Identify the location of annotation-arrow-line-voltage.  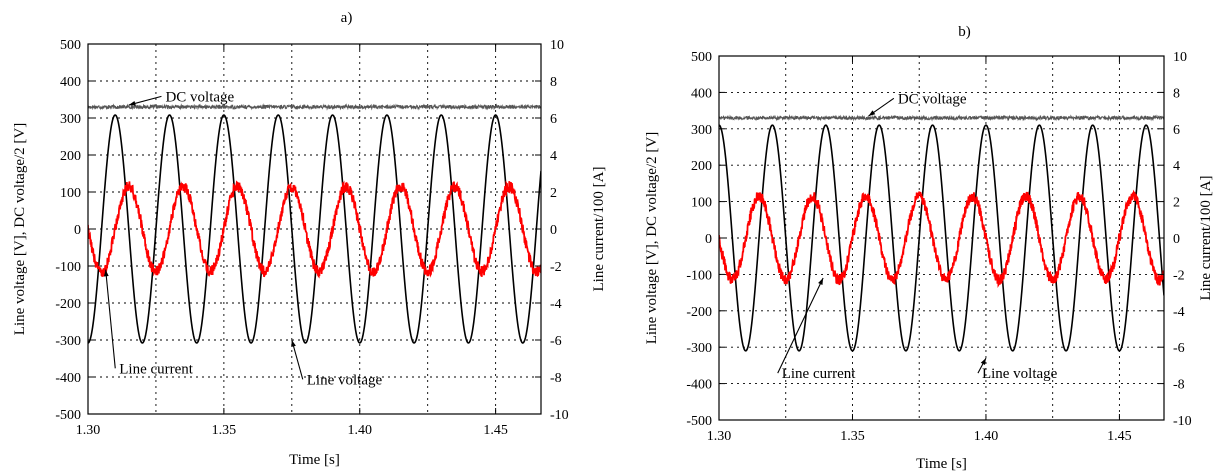
(297, 359).